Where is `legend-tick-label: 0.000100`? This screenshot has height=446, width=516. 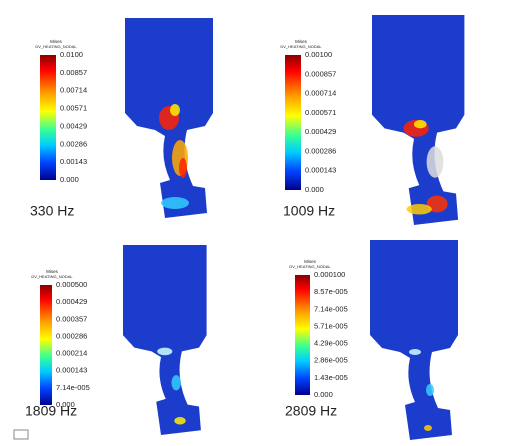
legend-tick-label: 0.000100 is located at coordinates (329, 274).